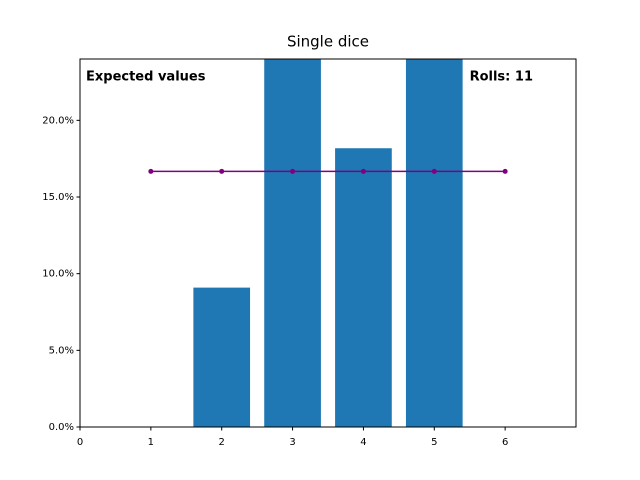 The image size is (640, 480). I want to click on annotation: Rolls: 11, so click(501, 77).